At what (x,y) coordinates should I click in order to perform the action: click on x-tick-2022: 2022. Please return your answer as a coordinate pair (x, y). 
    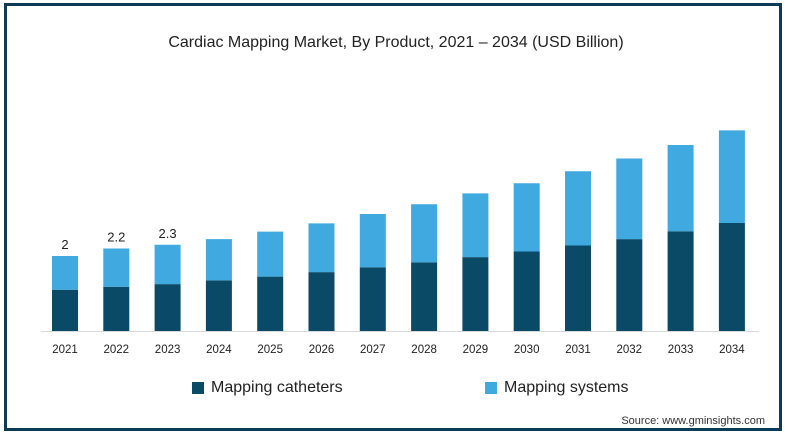
    Looking at the image, I should click on (117, 350).